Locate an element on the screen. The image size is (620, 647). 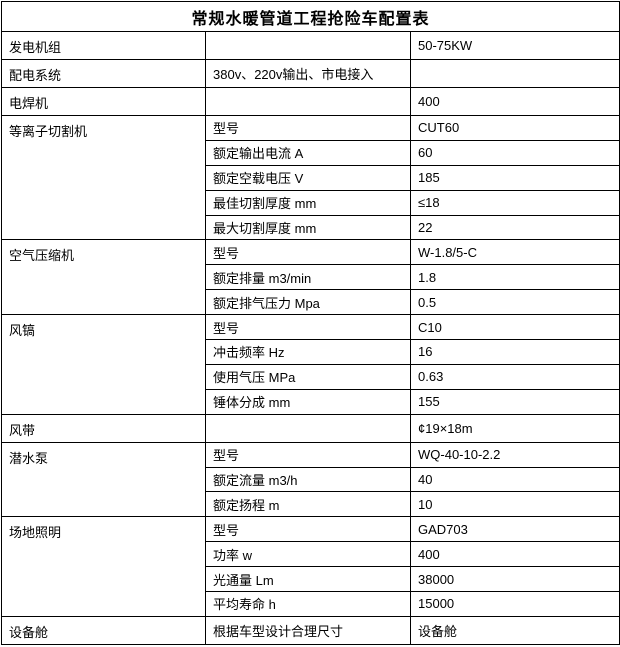
spec-label-cell: 额定排量 m3/min is located at coordinates (308, 277).